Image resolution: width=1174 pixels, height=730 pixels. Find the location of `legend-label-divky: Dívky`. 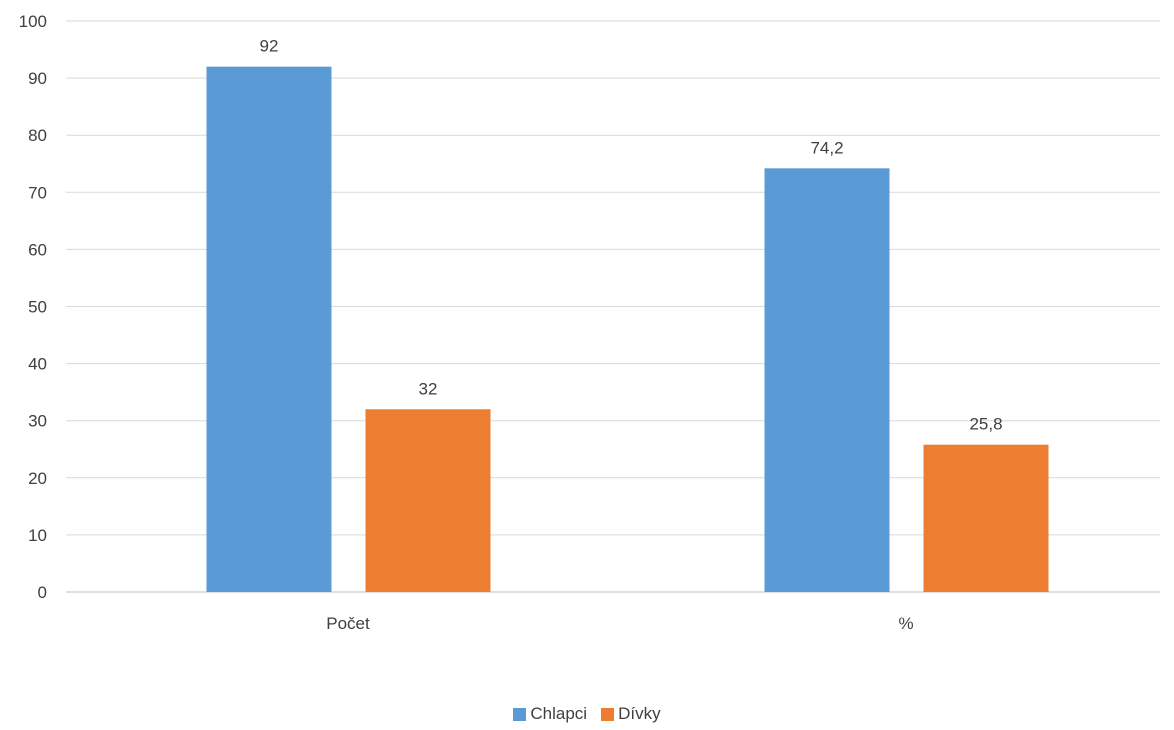

legend-label-divky: Dívky is located at coordinates (639, 713).